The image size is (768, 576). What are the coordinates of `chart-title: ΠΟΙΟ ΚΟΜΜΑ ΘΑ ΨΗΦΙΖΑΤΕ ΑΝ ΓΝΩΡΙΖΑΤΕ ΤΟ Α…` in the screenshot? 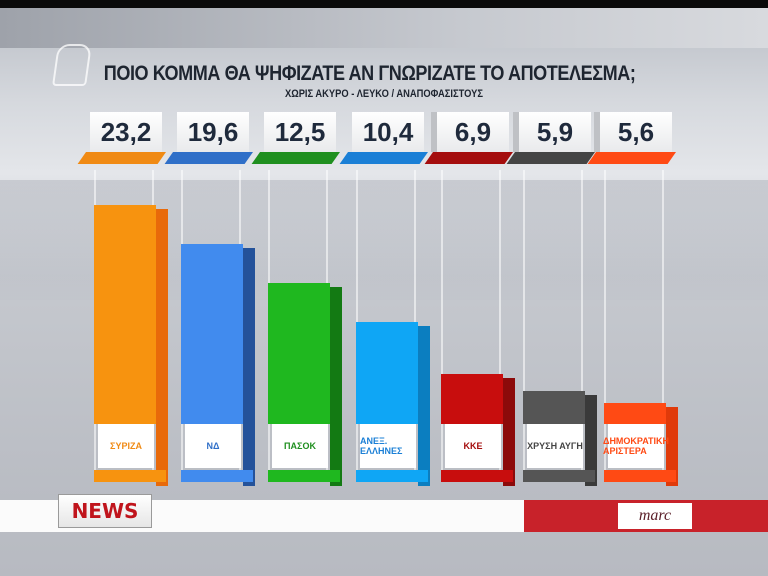 It's located at (369, 73).